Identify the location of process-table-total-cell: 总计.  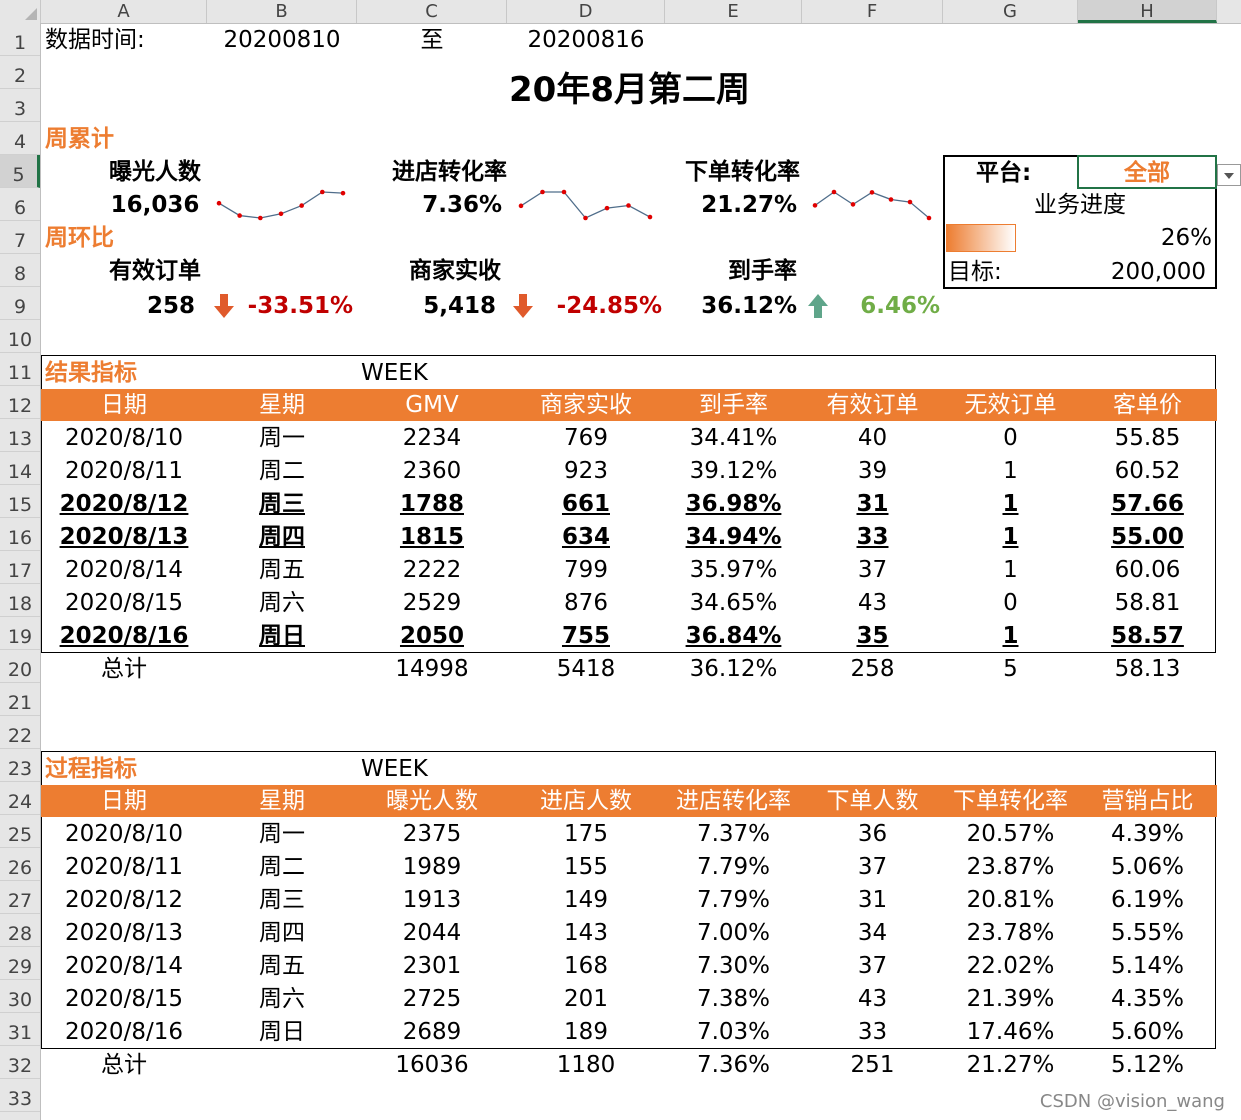
(124, 1065).